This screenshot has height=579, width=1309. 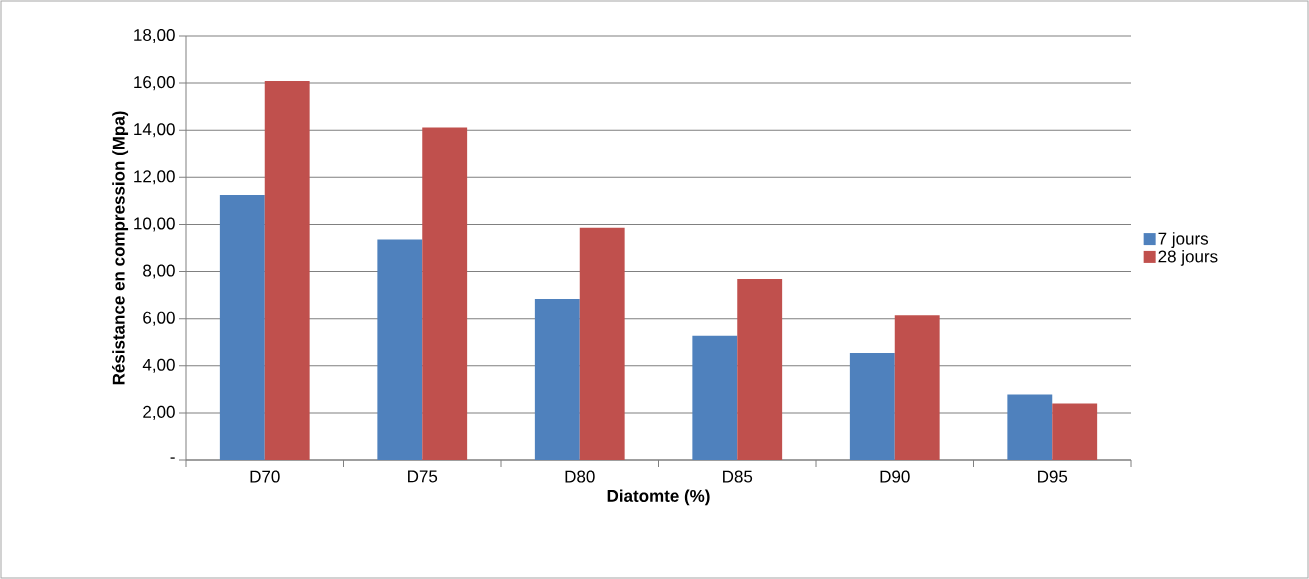 I want to click on x-tick-label: D95, so click(x=1053, y=476).